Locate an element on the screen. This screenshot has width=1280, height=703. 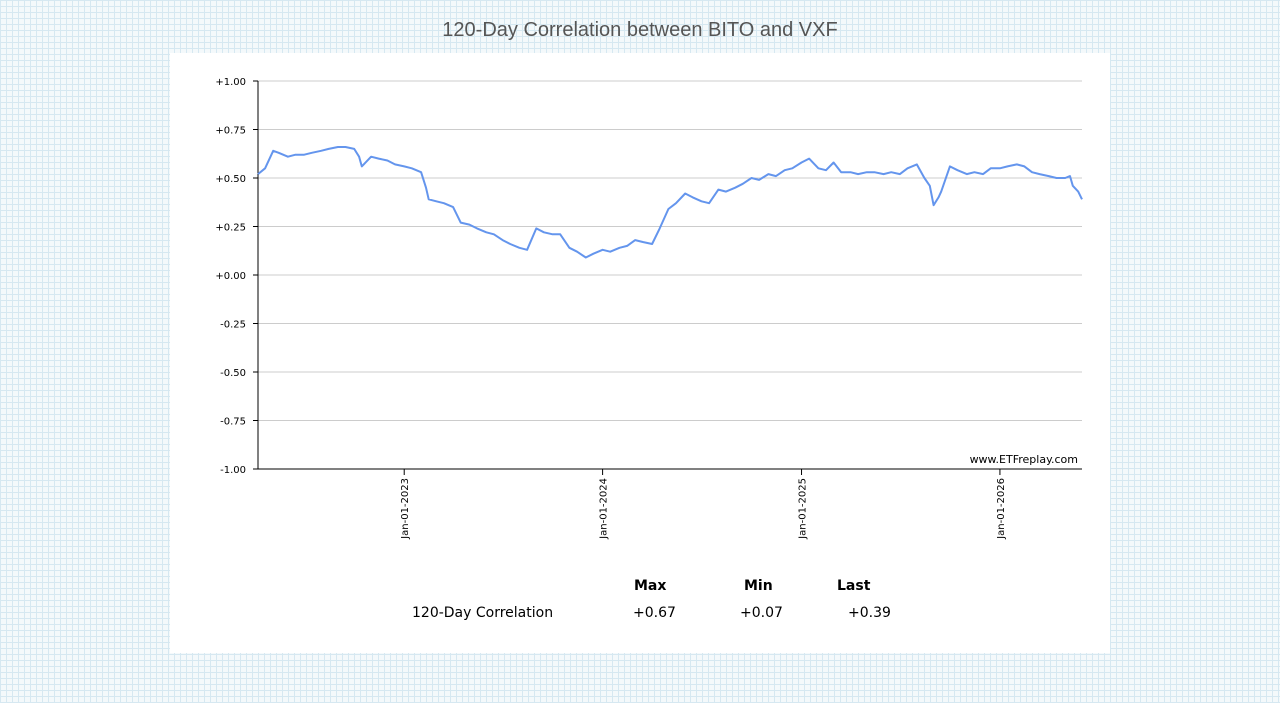
correlation-series-line is located at coordinates (670, 202).